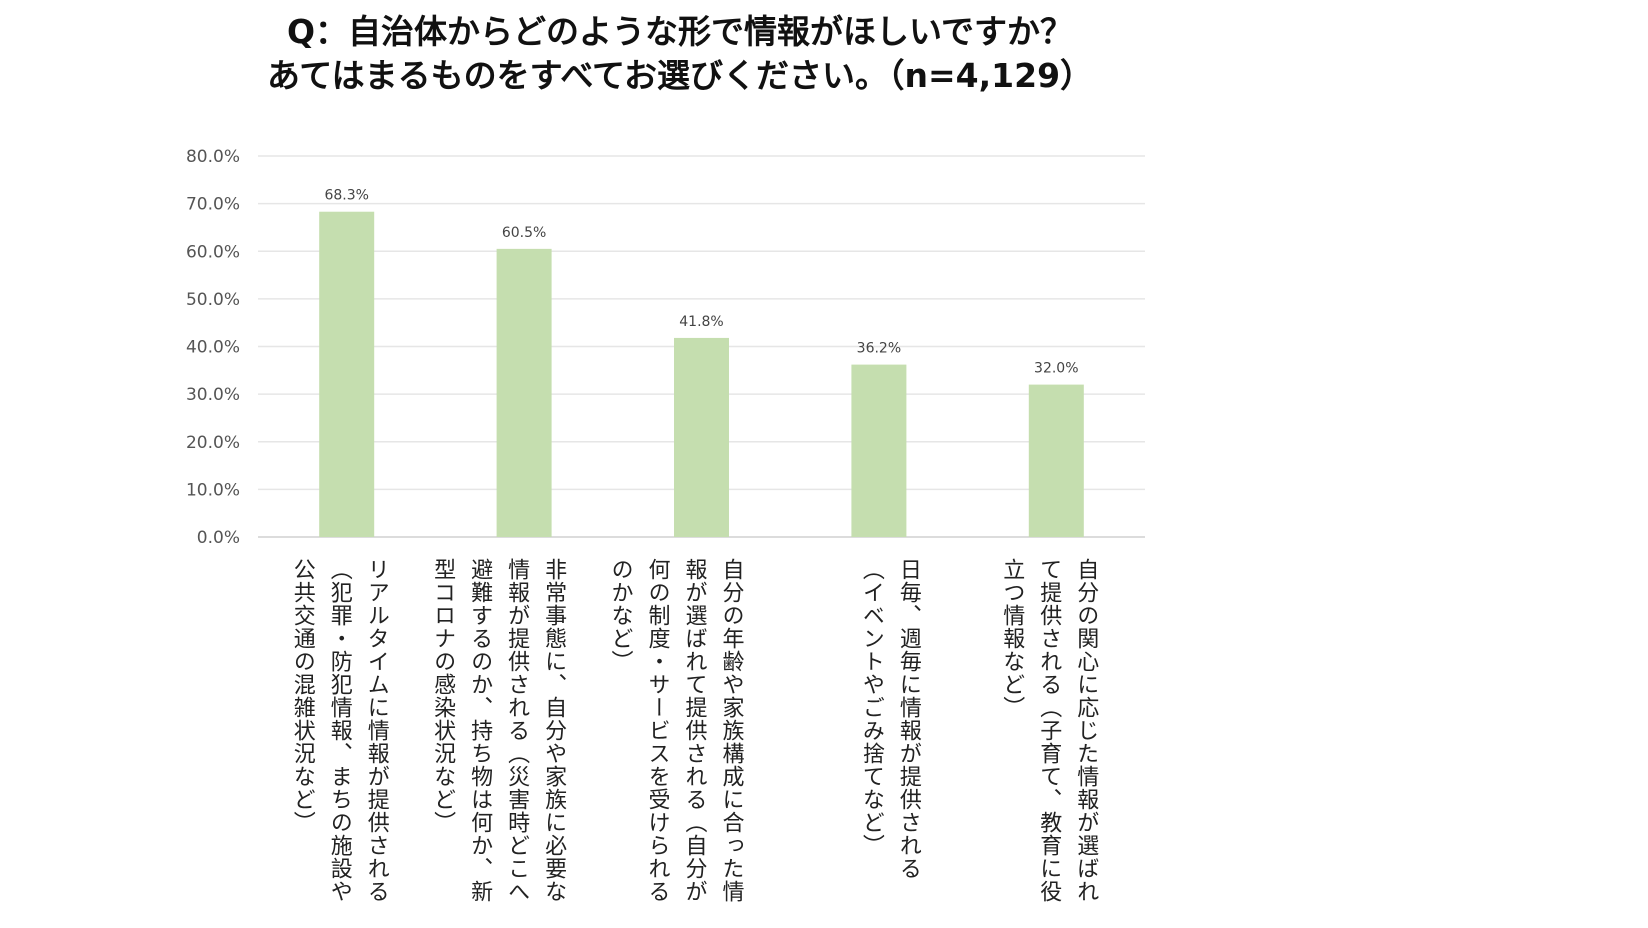  What do you see at coordinates (213, 395) in the screenshot?
I see `y-tick-label: 30.0%` at bounding box center [213, 395].